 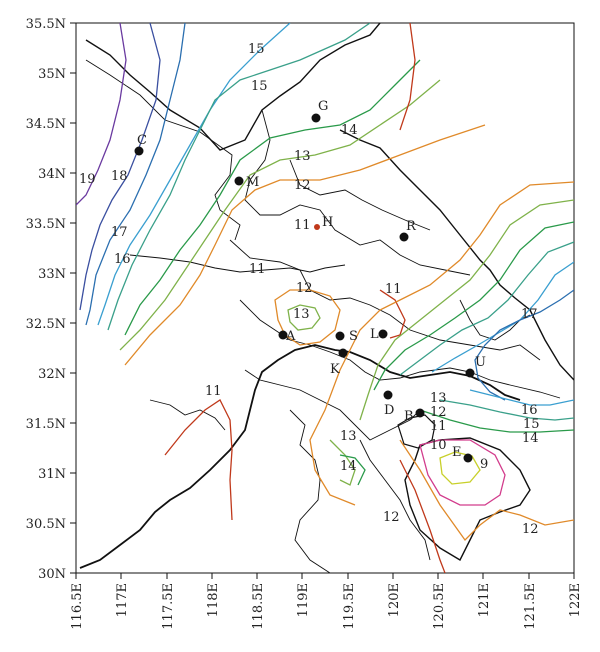 What do you see at coordinates (239, 181) in the screenshot?
I see `station-marker-m` at bounding box center [239, 181].